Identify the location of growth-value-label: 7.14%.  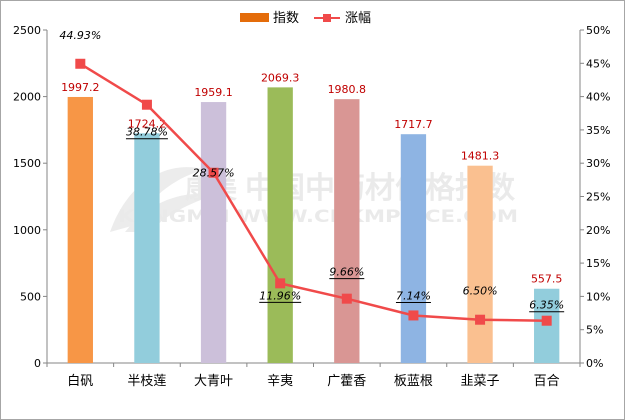
(413, 295).